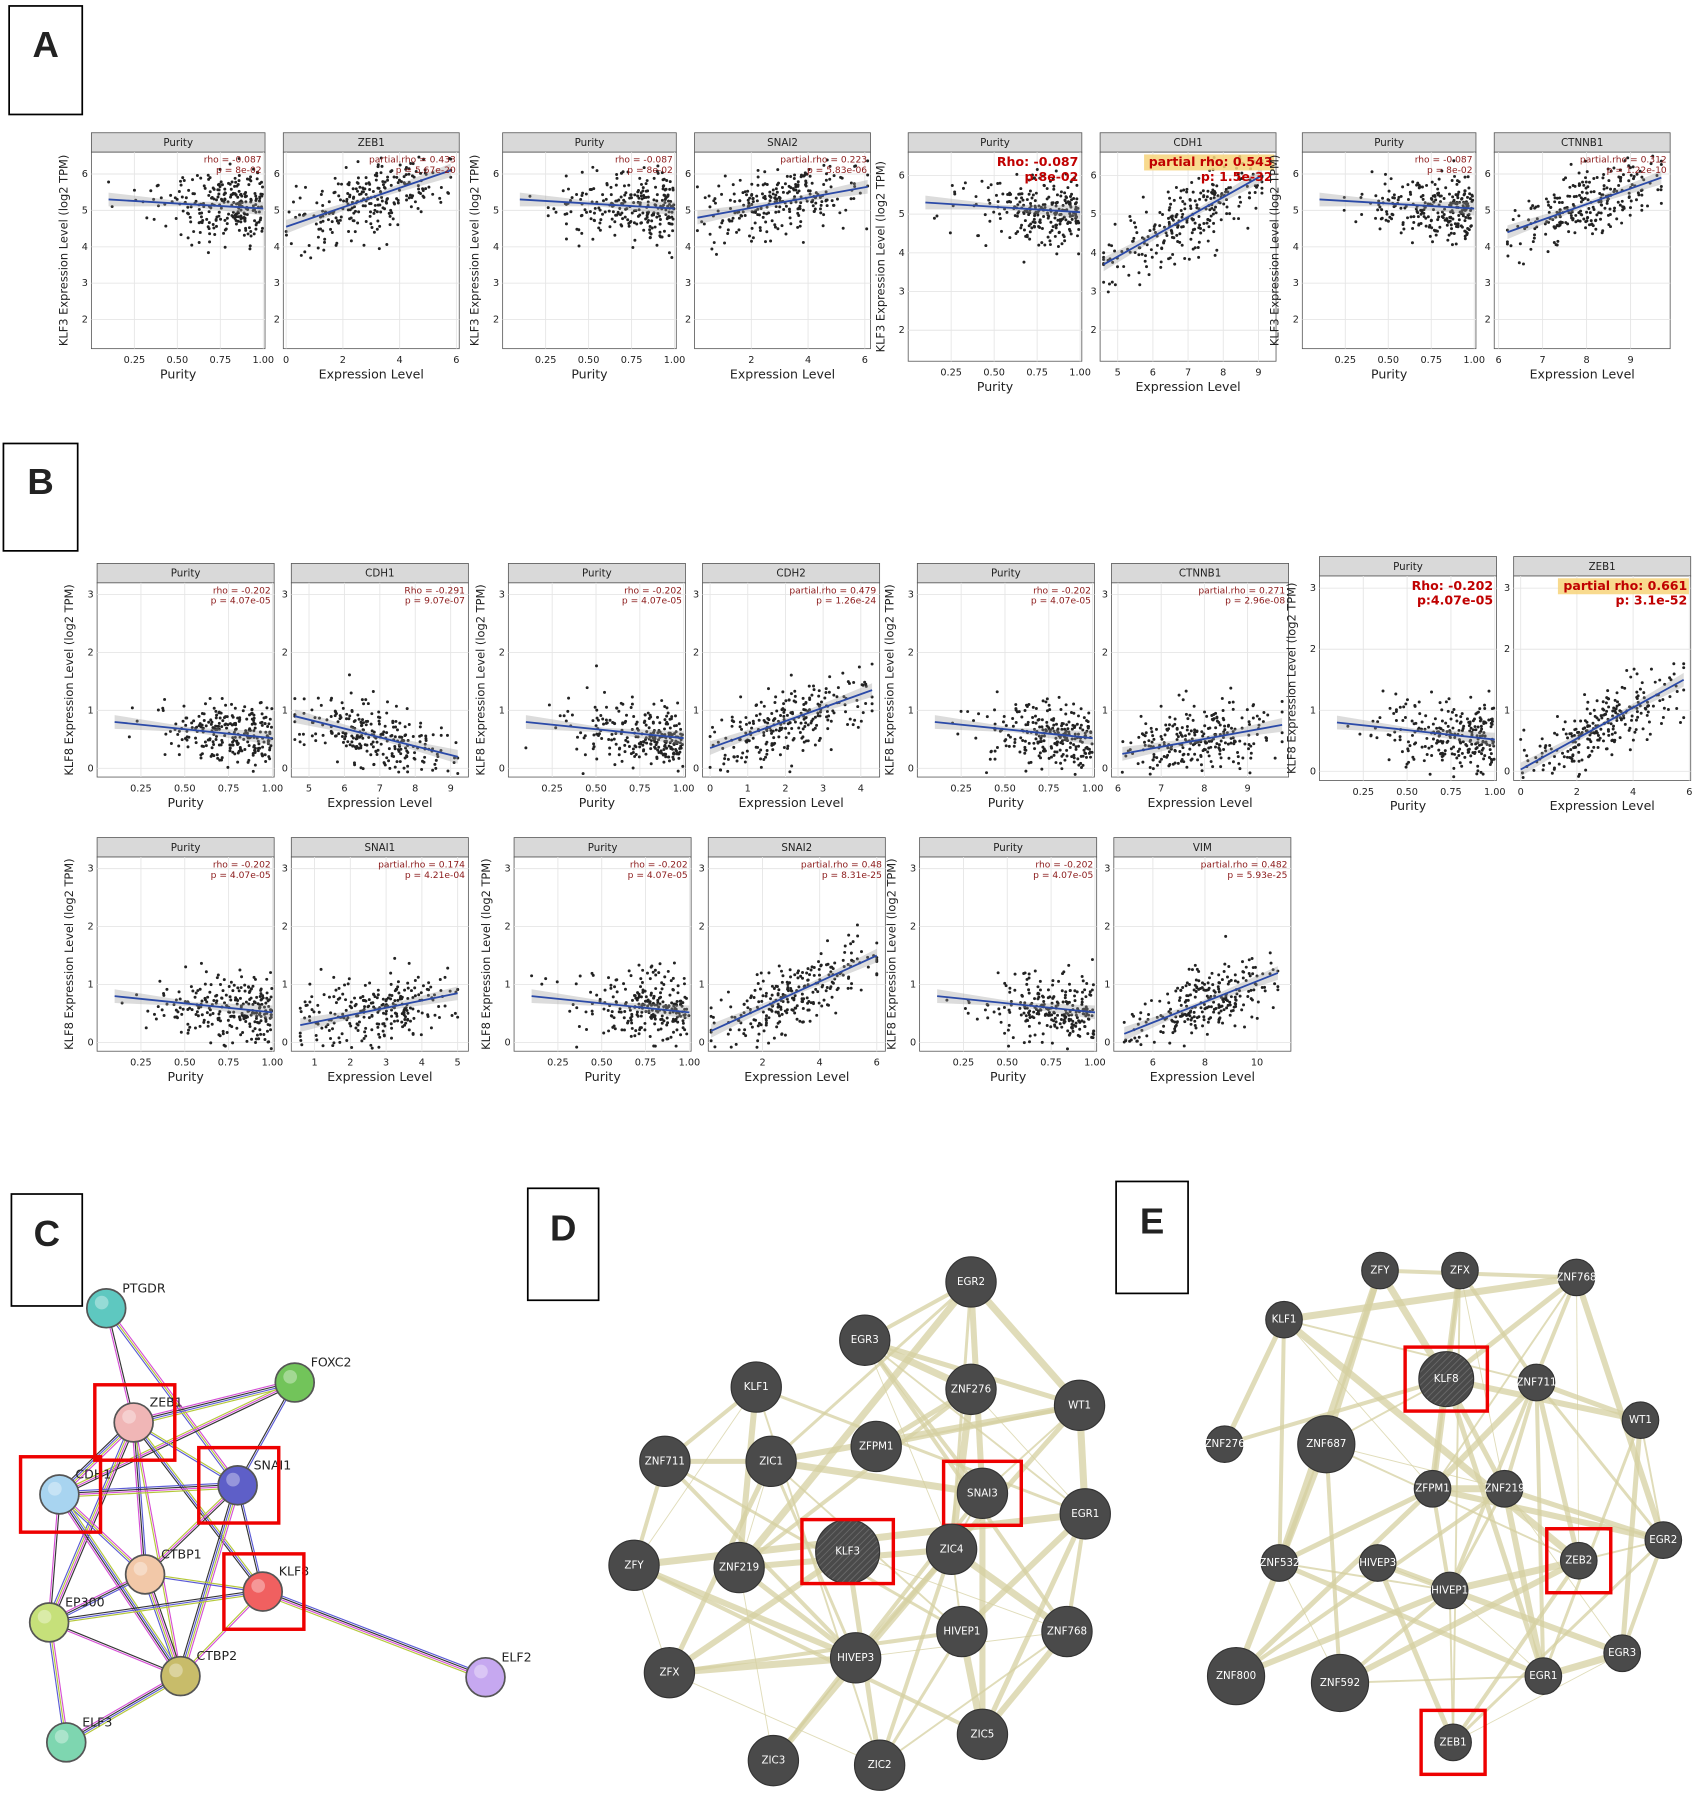 Image resolution: width=1701 pixels, height=1794 pixels. I want to click on annotation: p:8e-02, so click(1051, 176).